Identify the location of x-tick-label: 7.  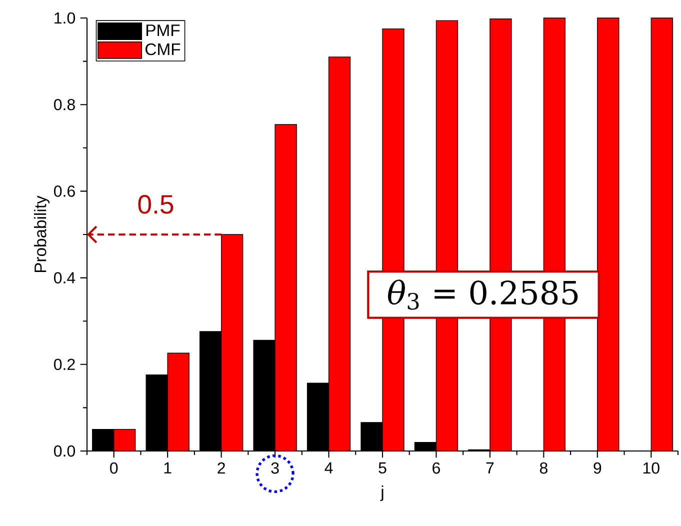
(490, 468).